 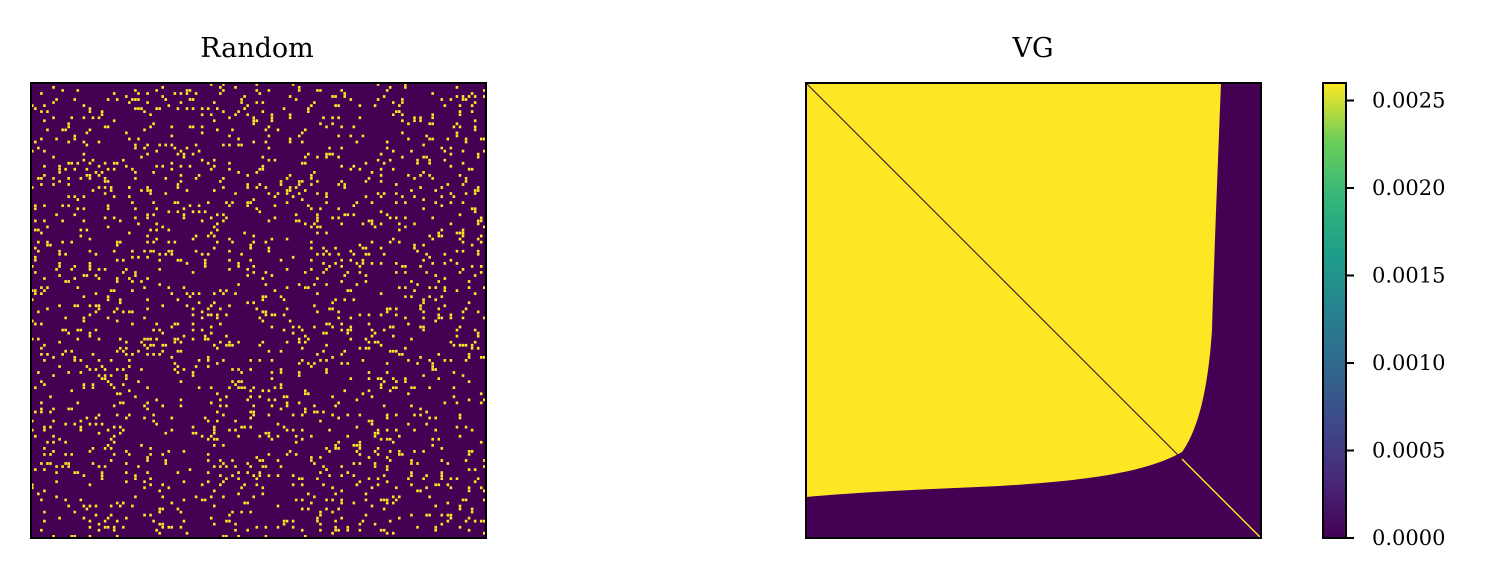 What do you see at coordinates (1408, 101) in the screenshot?
I see `colorbar-tick-label: 0.0025` at bounding box center [1408, 101].